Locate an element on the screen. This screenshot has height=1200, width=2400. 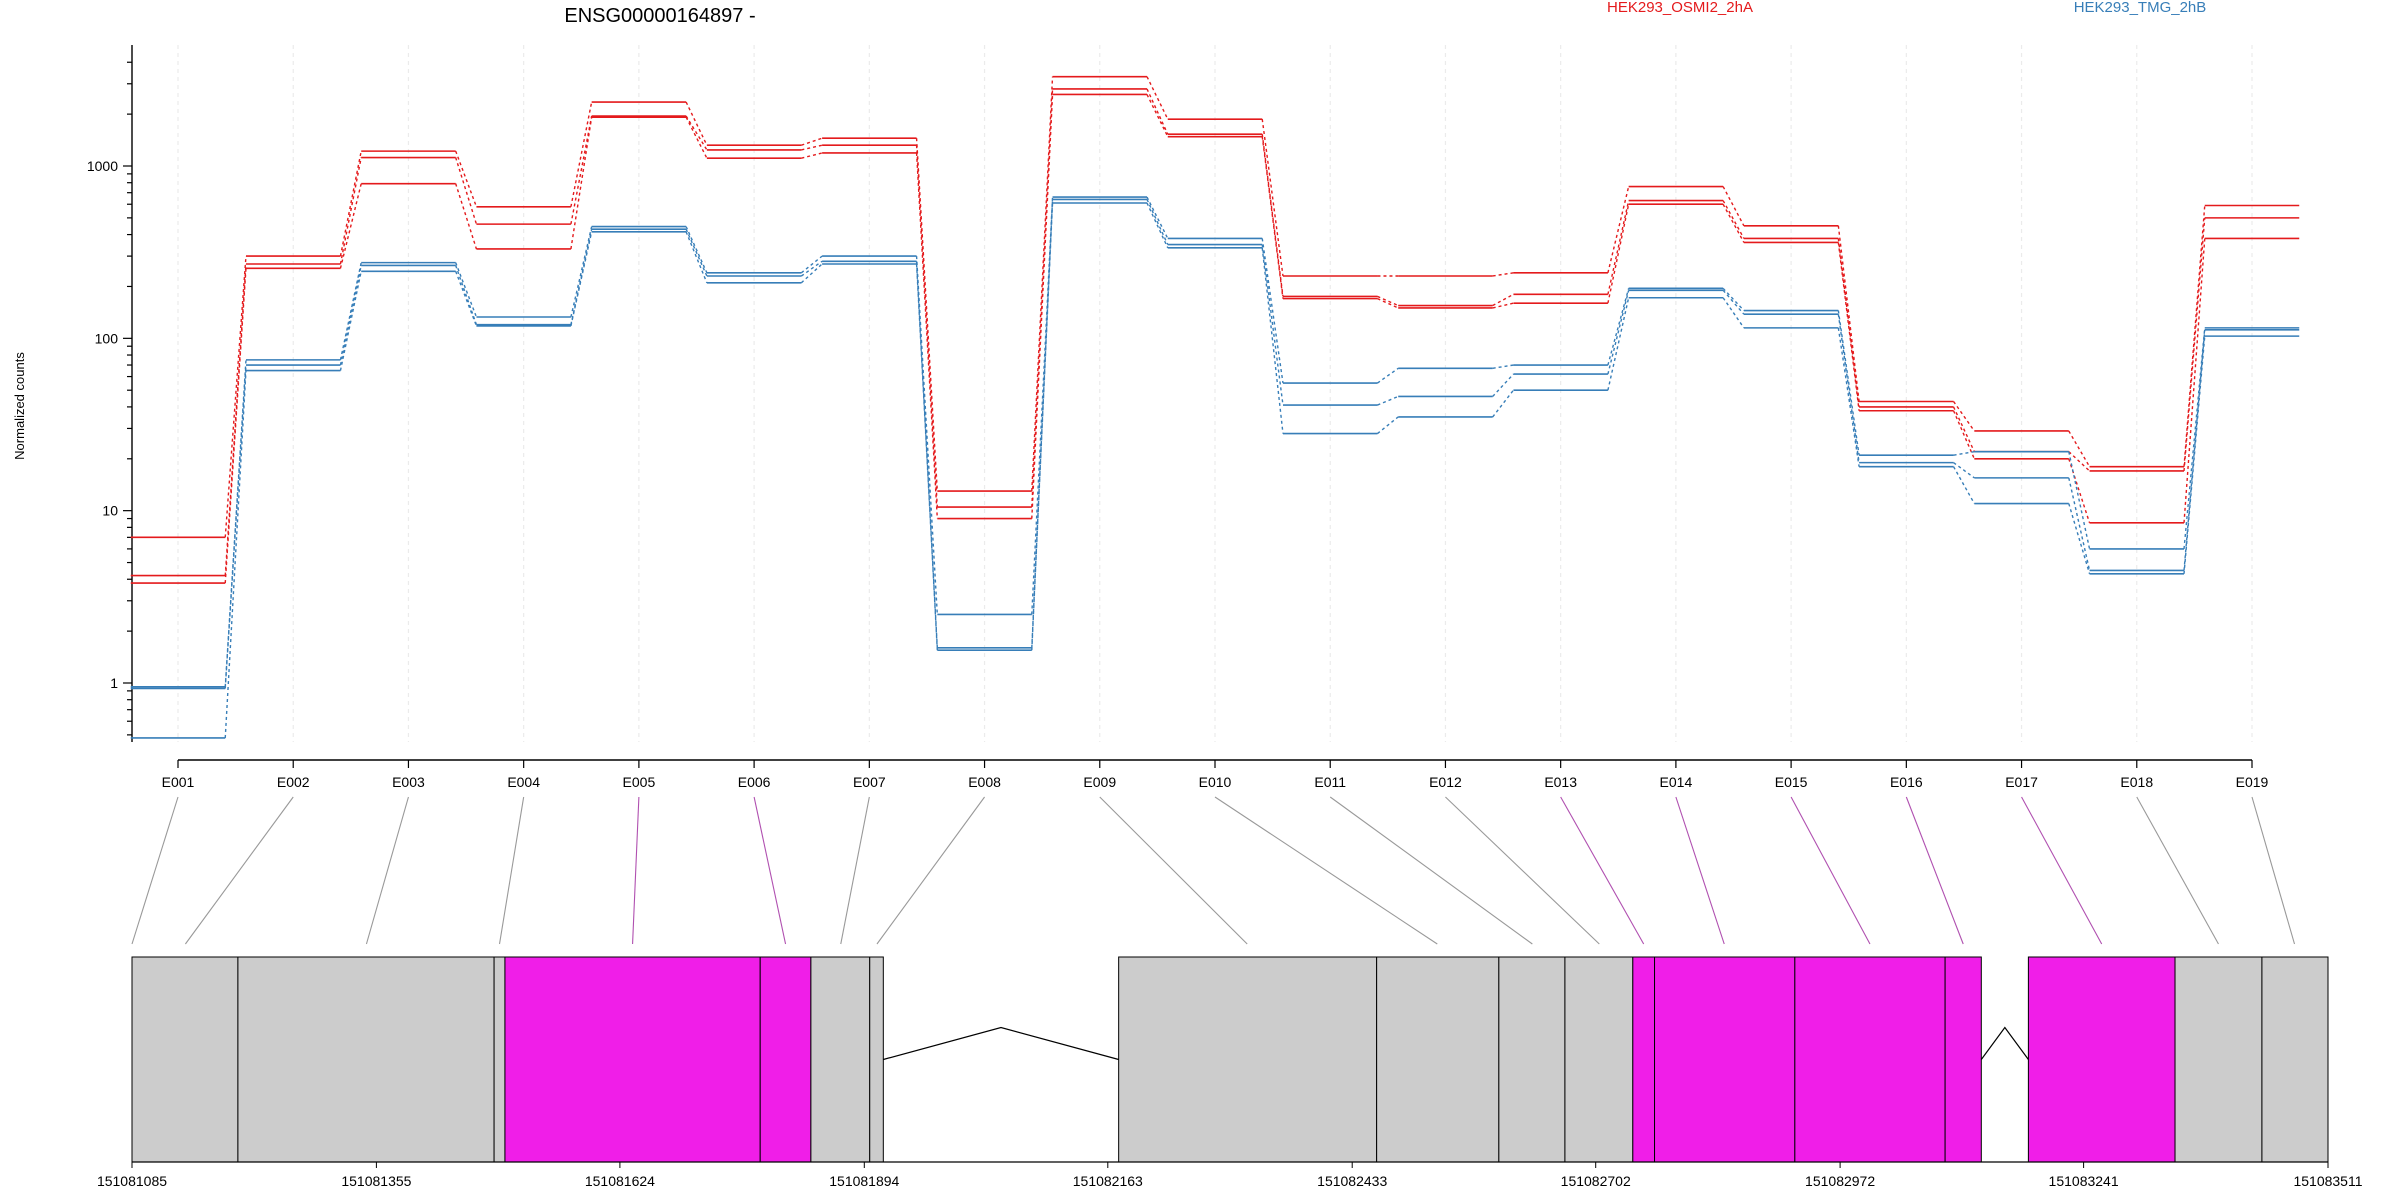
exon-connector-lines is located at coordinates (1213, 870).